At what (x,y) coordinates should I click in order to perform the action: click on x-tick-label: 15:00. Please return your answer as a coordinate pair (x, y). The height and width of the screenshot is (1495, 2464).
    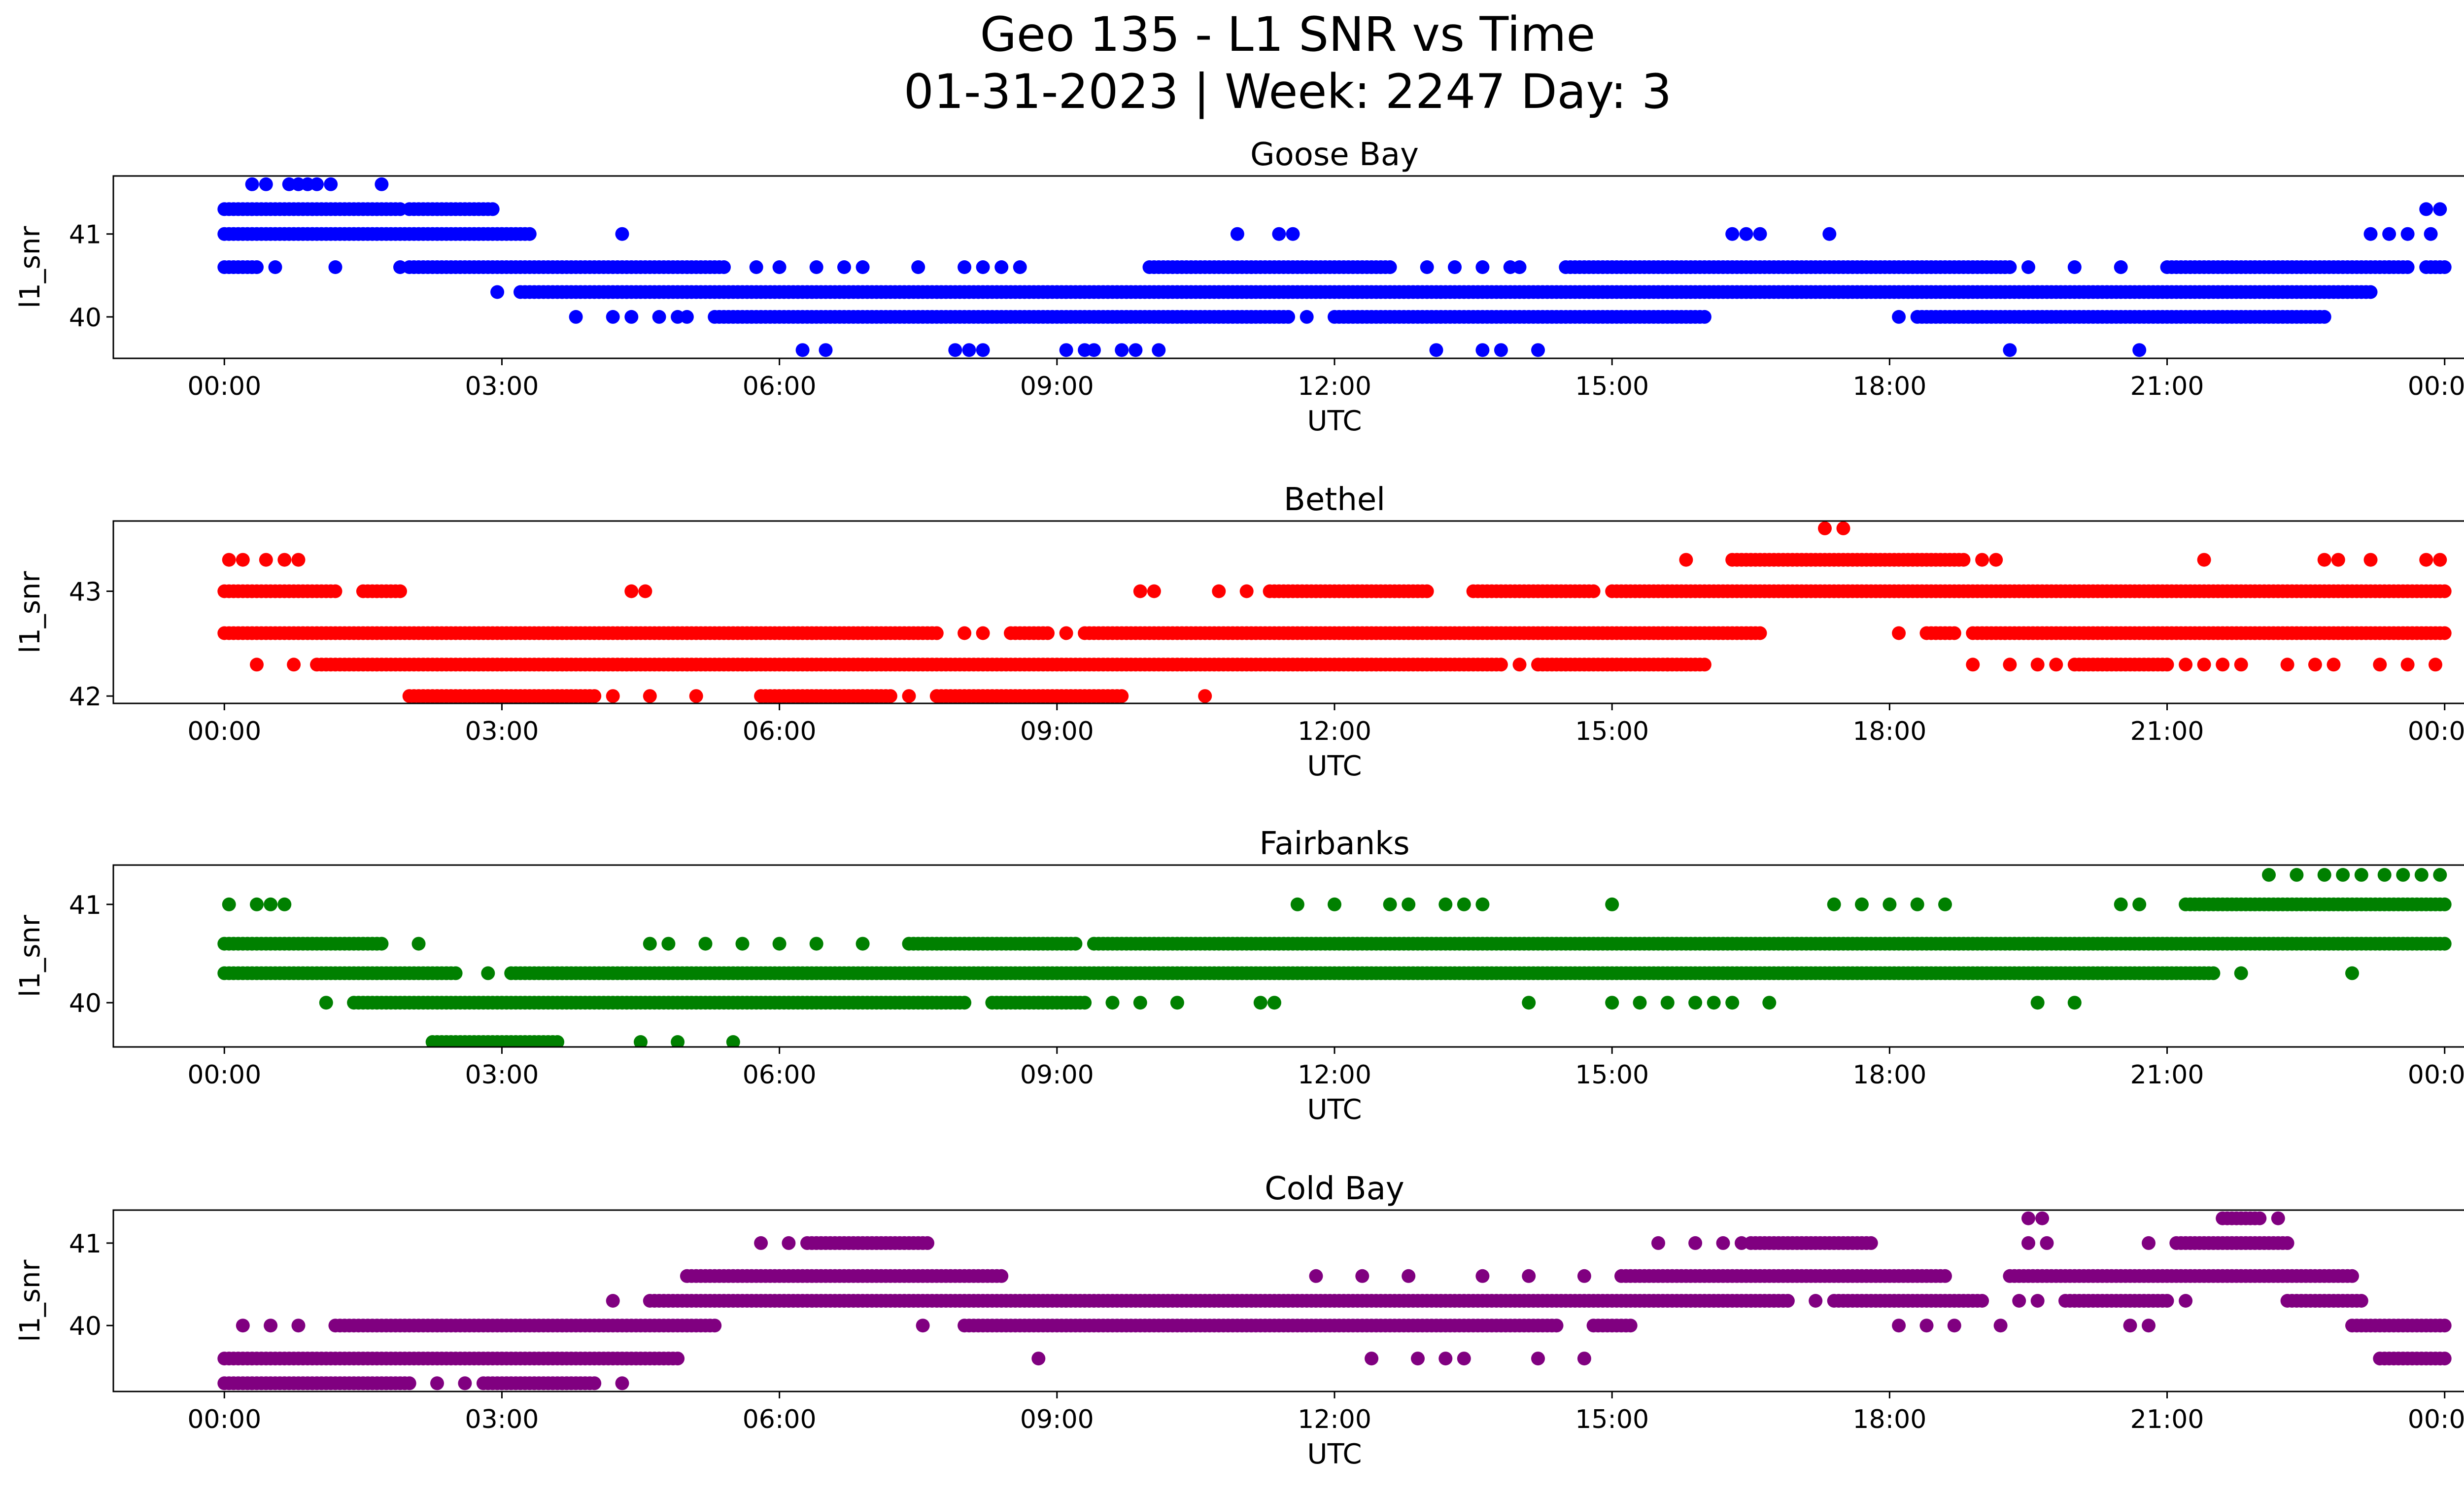
    Looking at the image, I should click on (1612, 1419).